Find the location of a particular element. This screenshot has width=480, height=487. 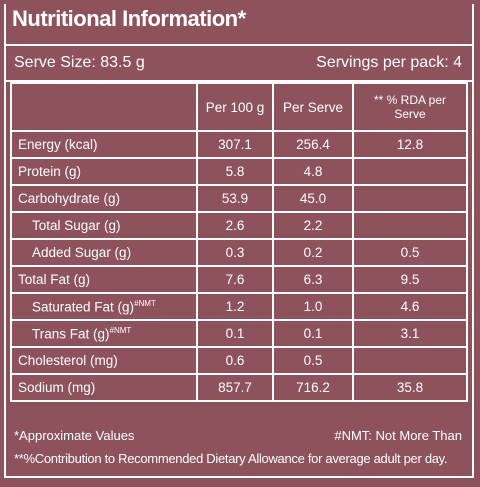

row: Protein (g) 5.8 4.8 is located at coordinates (239, 171).